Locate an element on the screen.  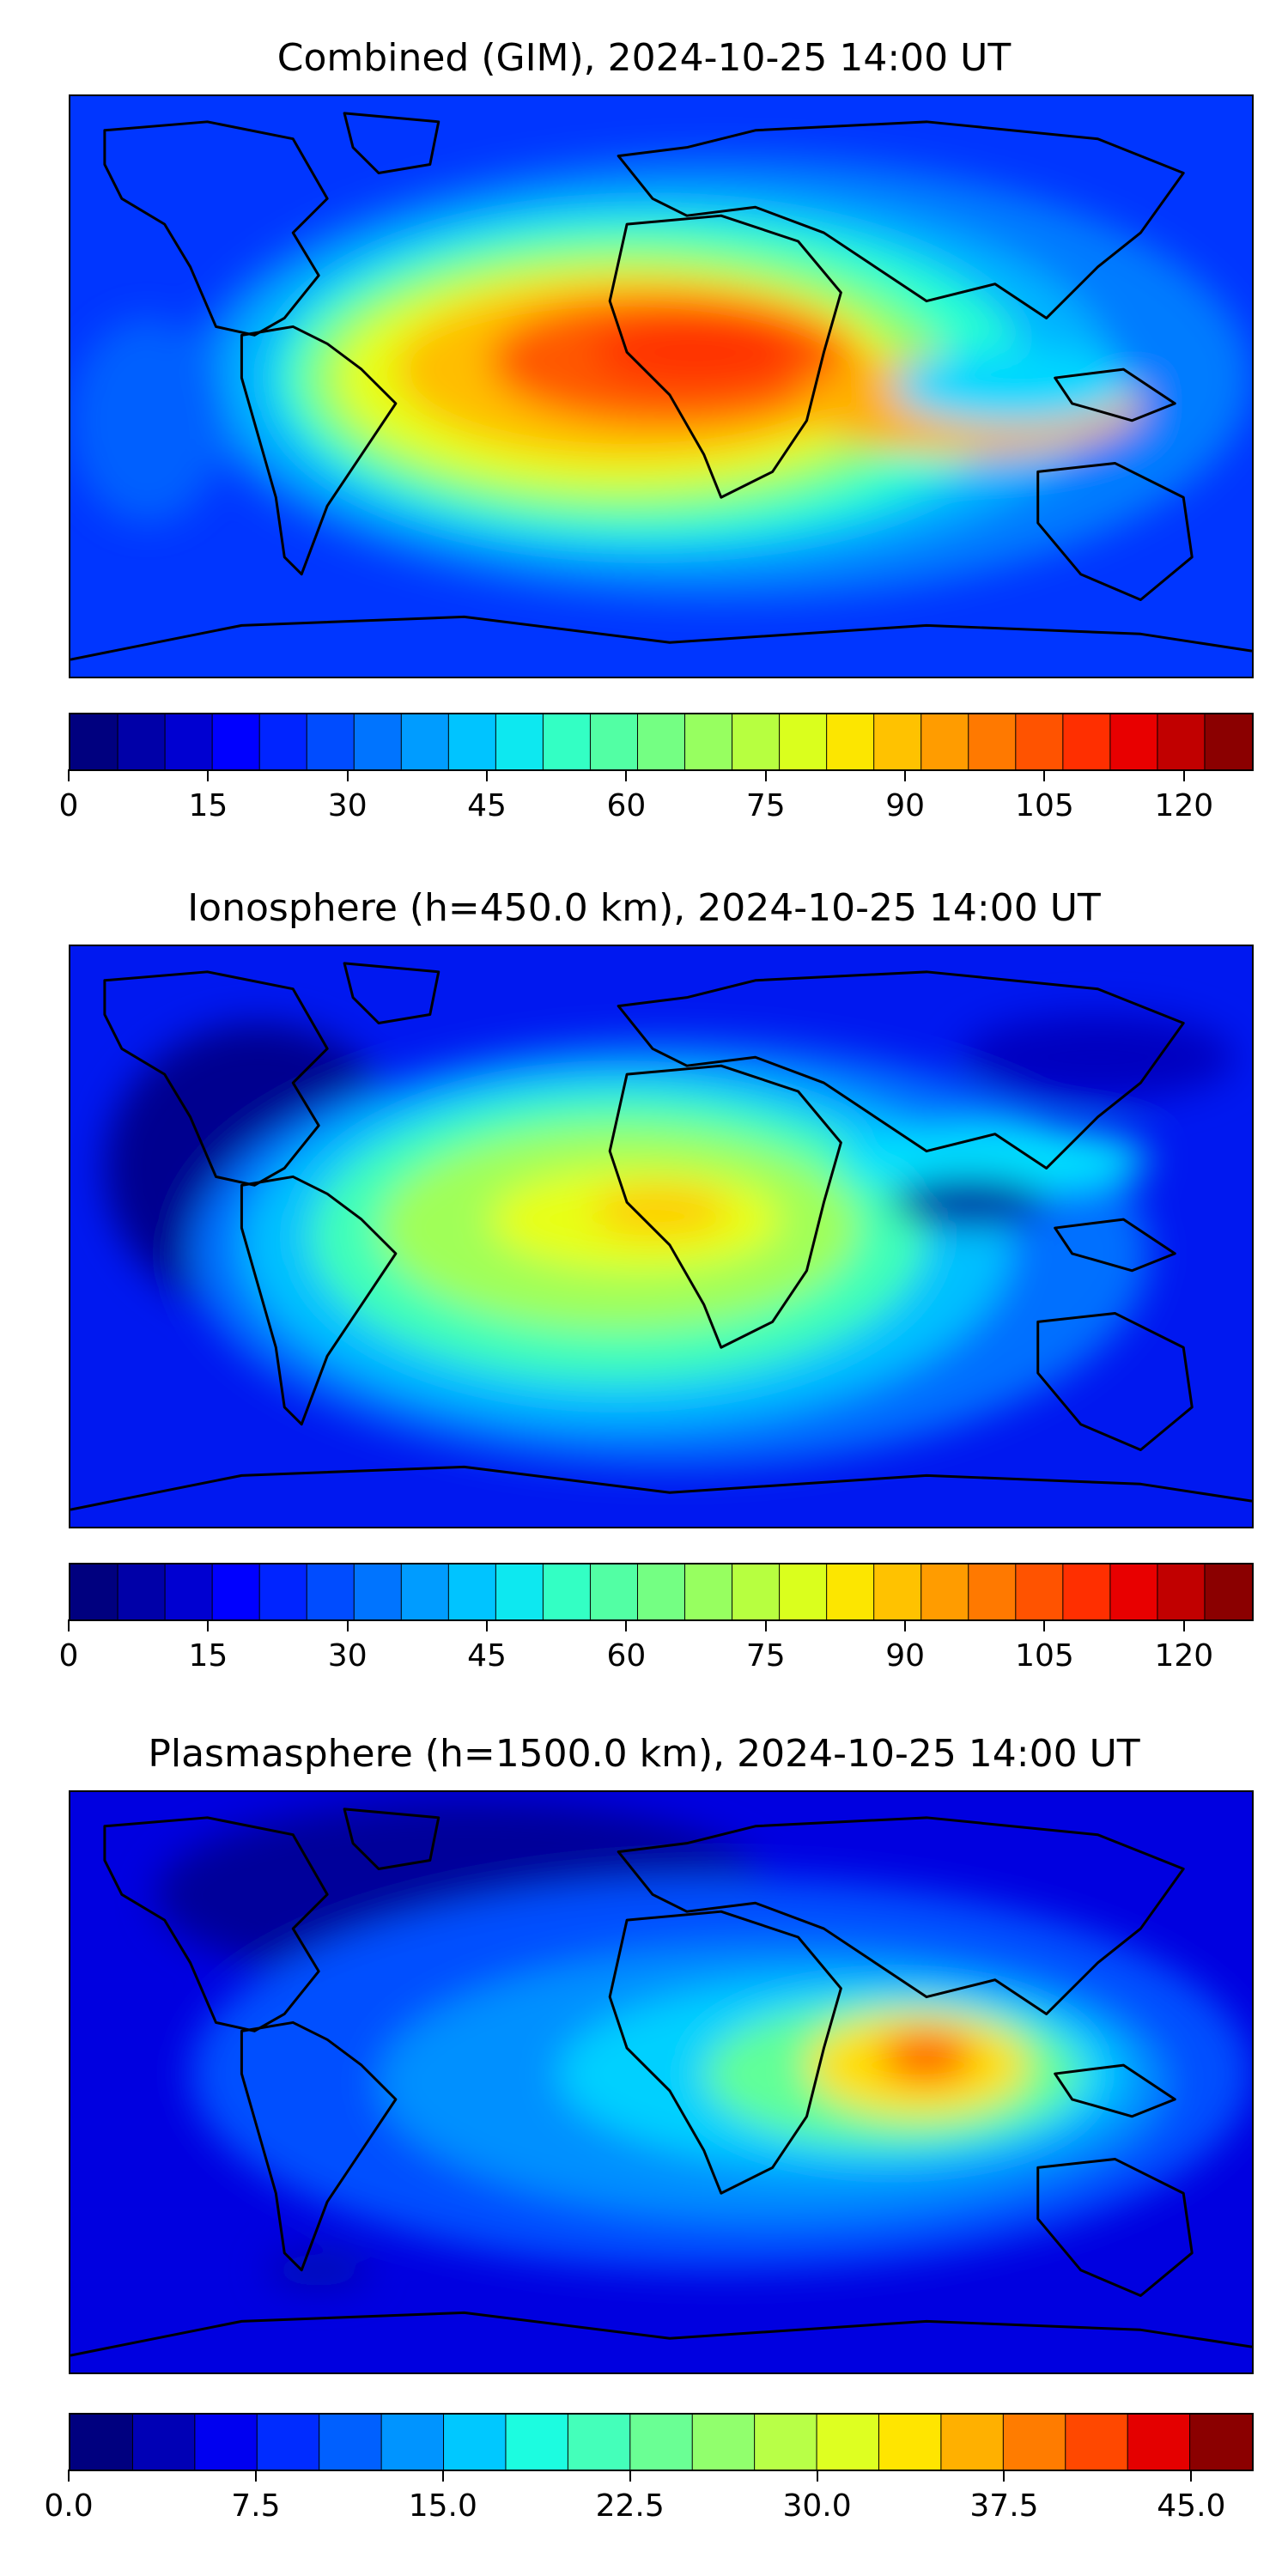
colorbar-combined-svg is located at coordinates (661, 742).